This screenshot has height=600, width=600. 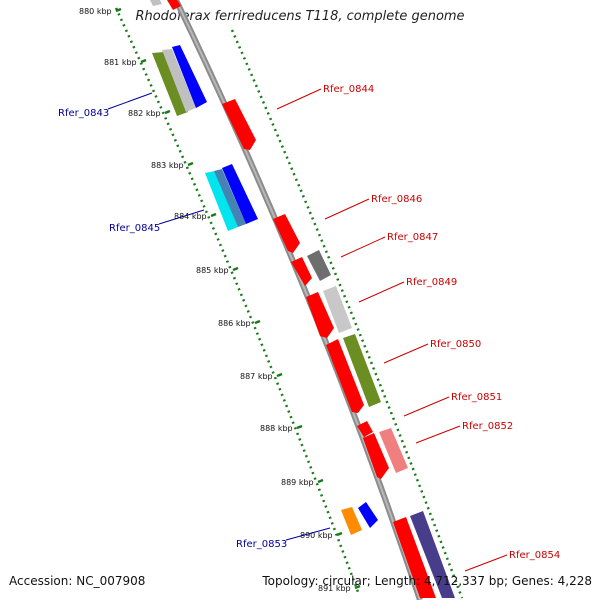 What do you see at coordinates (334, 588) in the screenshot?
I see `tick-label: 891 kbp` at bounding box center [334, 588].